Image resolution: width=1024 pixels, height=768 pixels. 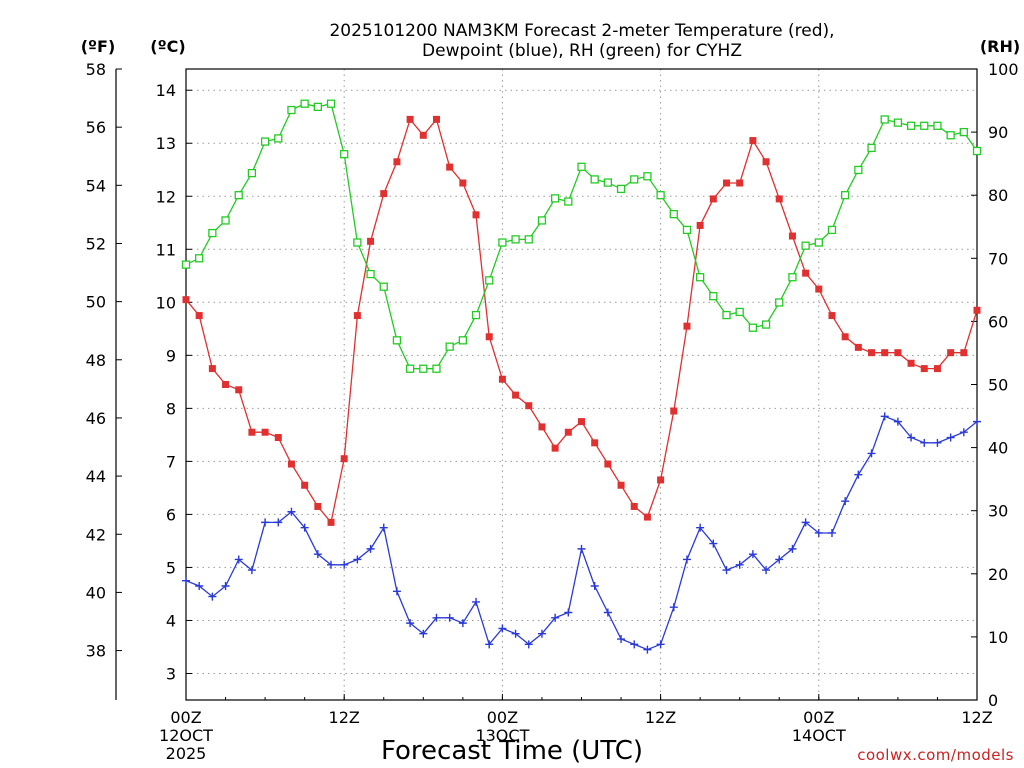 What do you see at coordinates (171, 355) in the screenshot?
I see `celsius-tick-label: 9` at bounding box center [171, 355].